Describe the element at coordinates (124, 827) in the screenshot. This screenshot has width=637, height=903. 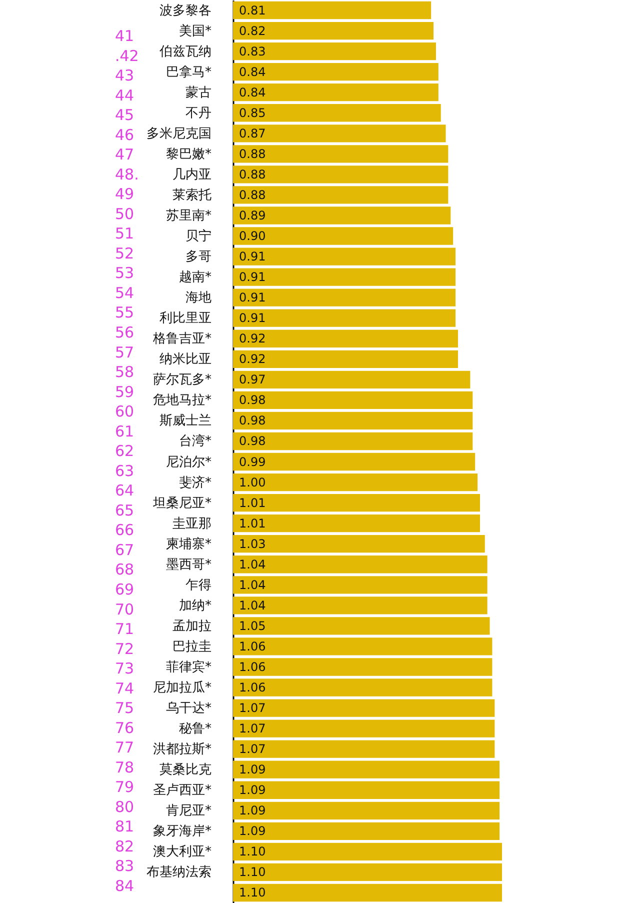
I see `text: 81` at that location.